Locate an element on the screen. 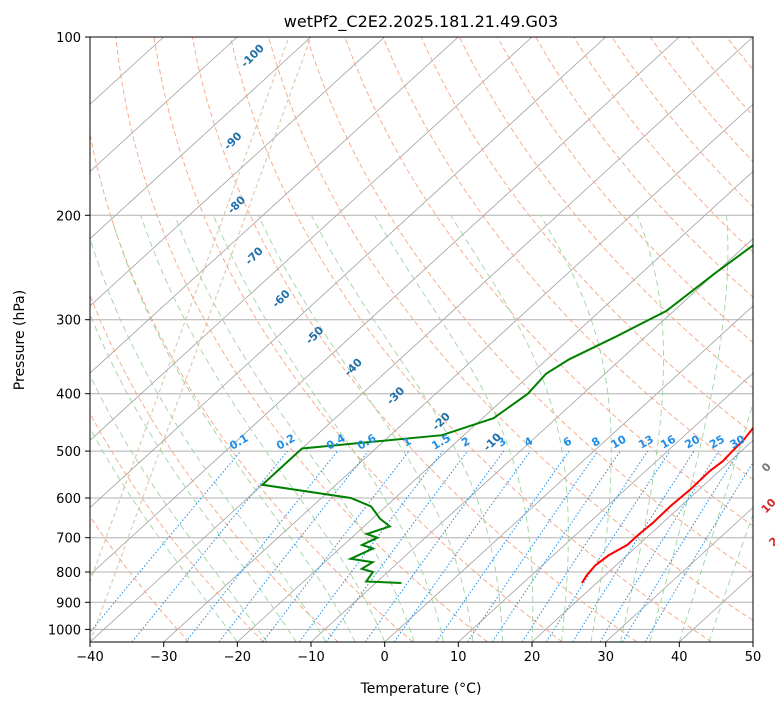 This screenshot has width=775, height=712. x-tick-label: −40 is located at coordinates (89, 657).